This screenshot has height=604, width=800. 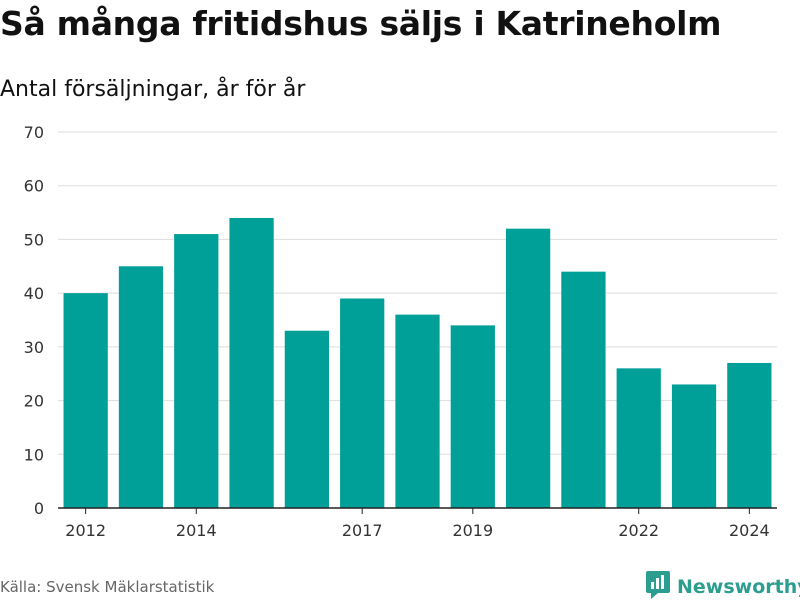 What do you see at coordinates (361, 23) in the screenshot?
I see `chart-title: Så många fritidshus säljs i Katrineholm` at bounding box center [361, 23].